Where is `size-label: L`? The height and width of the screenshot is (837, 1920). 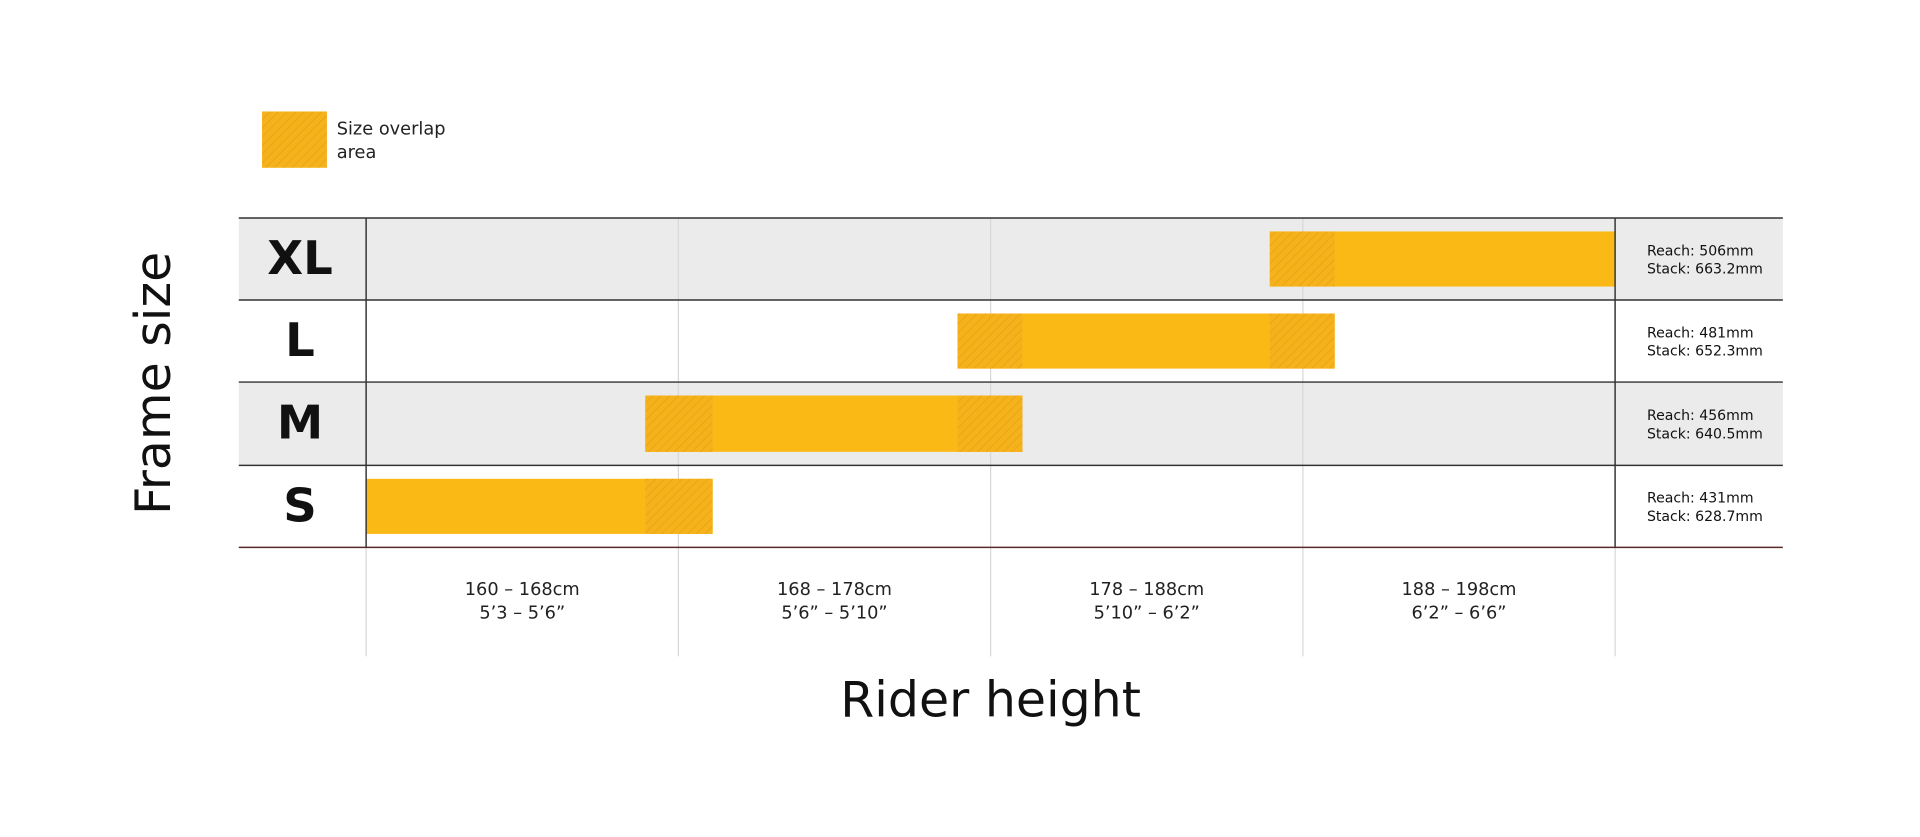
size-label: L is located at coordinates (300, 340).